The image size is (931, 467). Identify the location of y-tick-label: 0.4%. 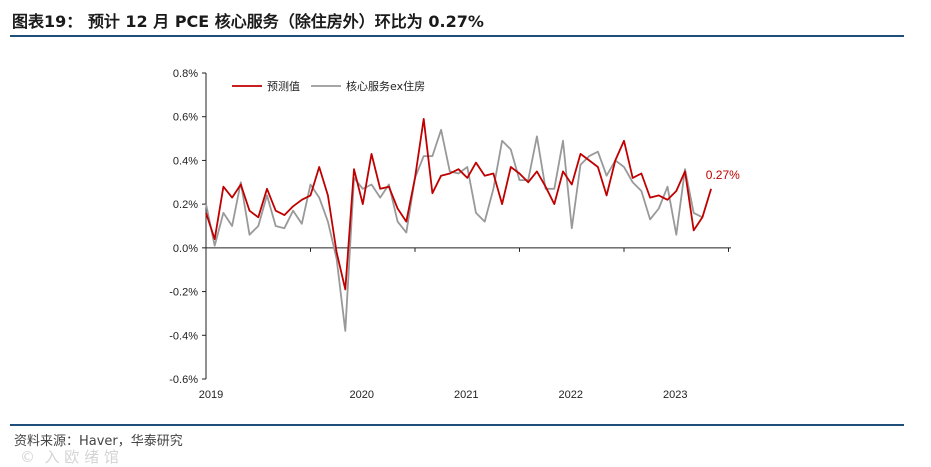
(185, 161).